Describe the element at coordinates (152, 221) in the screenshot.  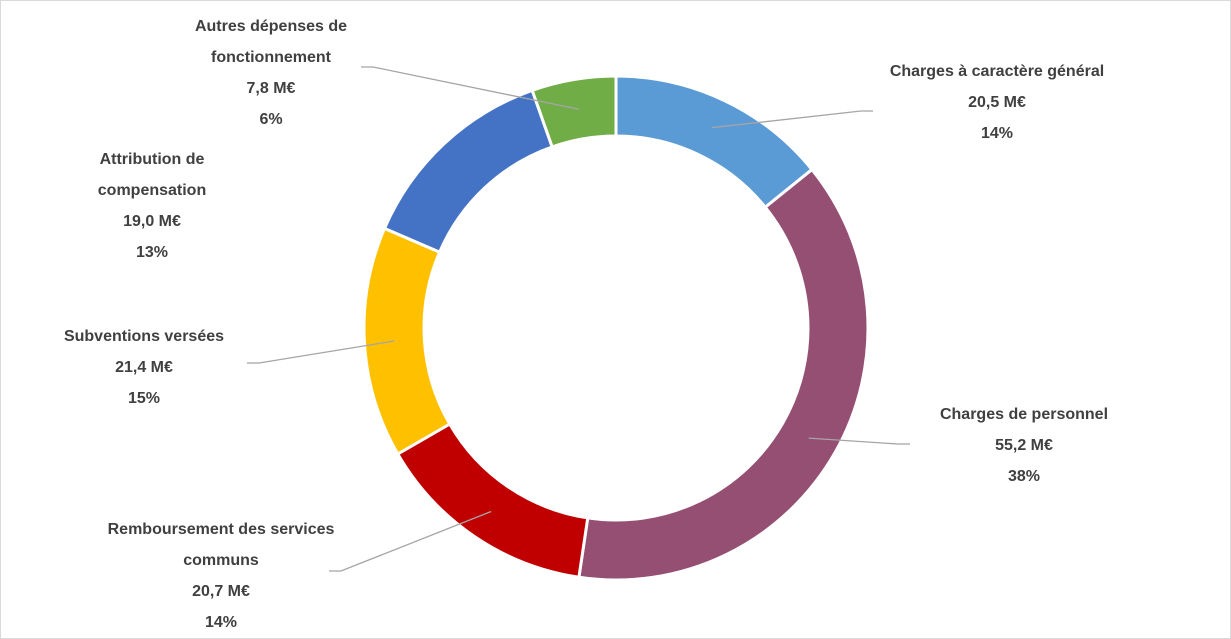
I see `value-label: 19,0 M€` at that location.